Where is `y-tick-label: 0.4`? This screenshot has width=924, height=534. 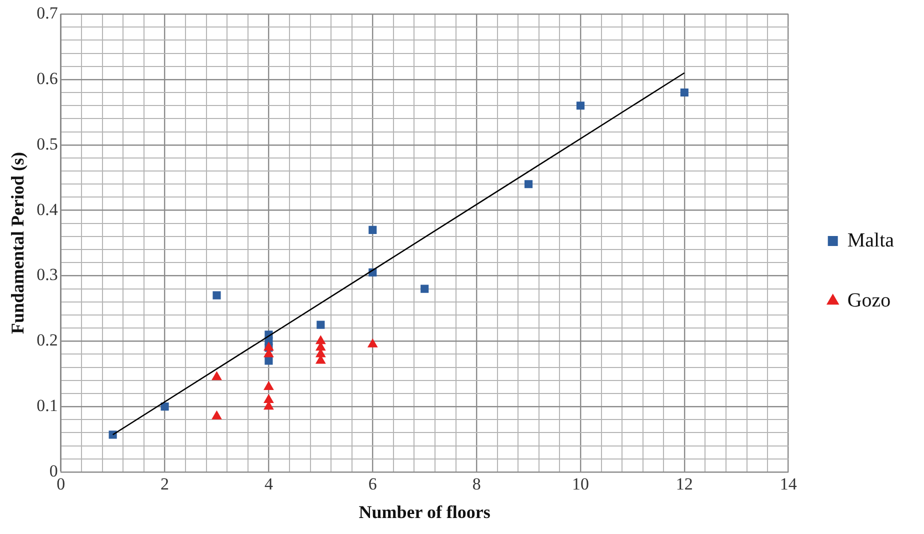
y-tick-label: 0.4 is located at coordinates (47, 209).